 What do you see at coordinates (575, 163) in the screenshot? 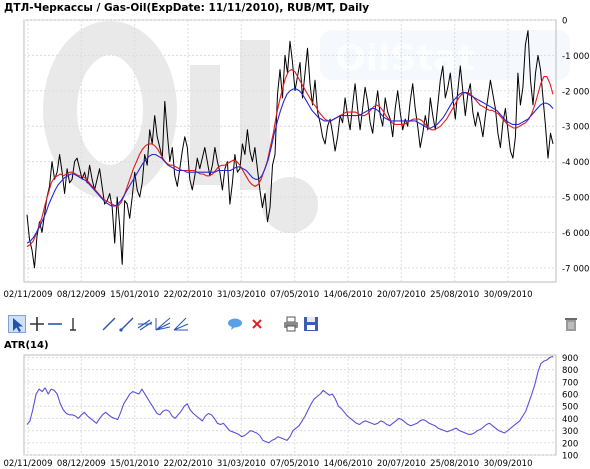
I see `main-chart-y-tick-label: -4 000` at bounding box center [575, 163].